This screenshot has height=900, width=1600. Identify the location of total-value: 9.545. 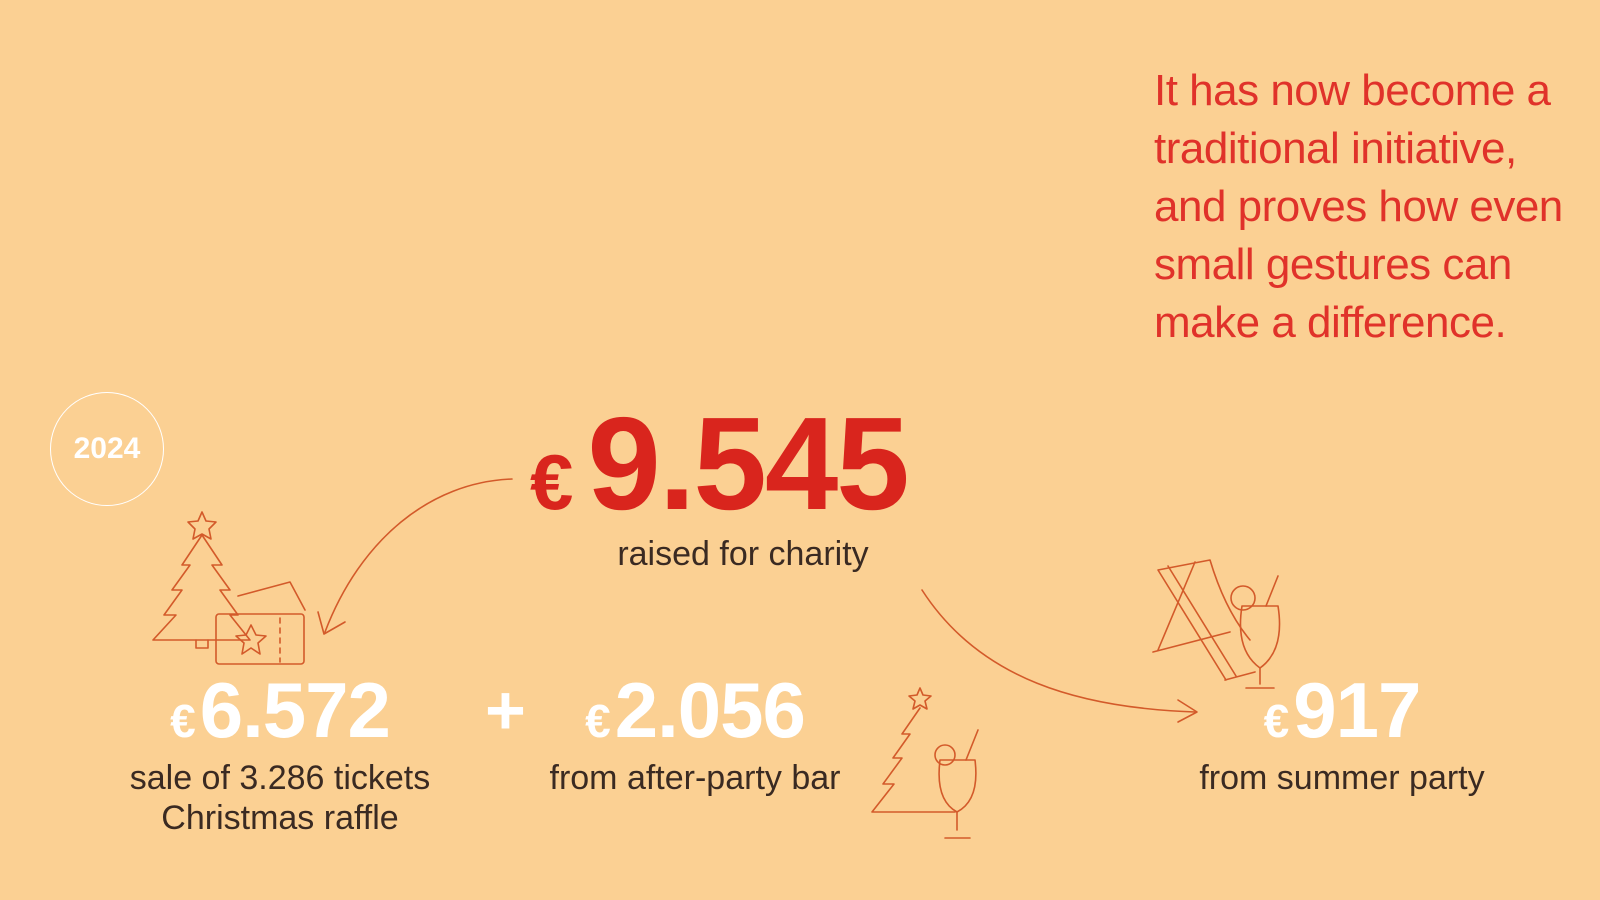
(748, 463).